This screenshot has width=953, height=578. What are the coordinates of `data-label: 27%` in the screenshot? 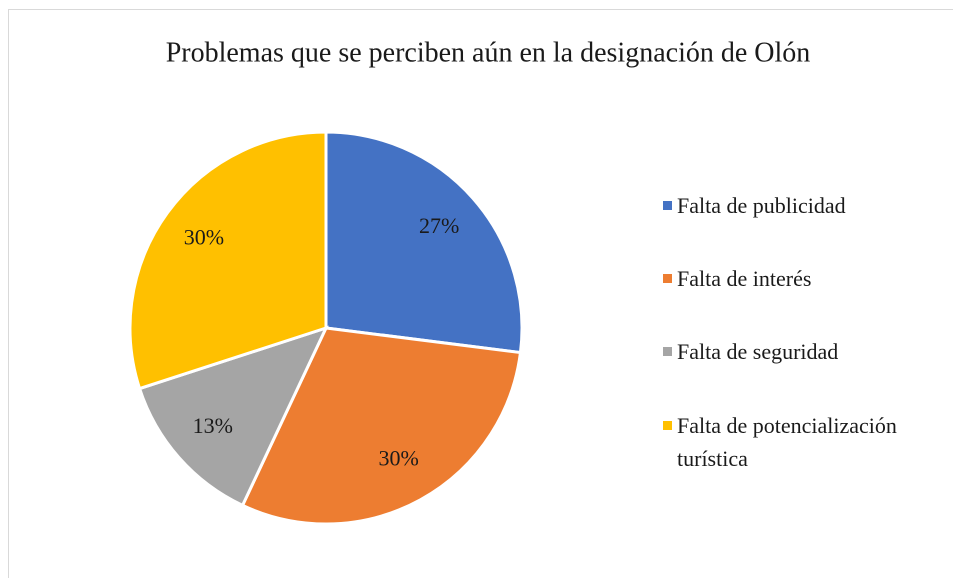 It's located at (439, 225).